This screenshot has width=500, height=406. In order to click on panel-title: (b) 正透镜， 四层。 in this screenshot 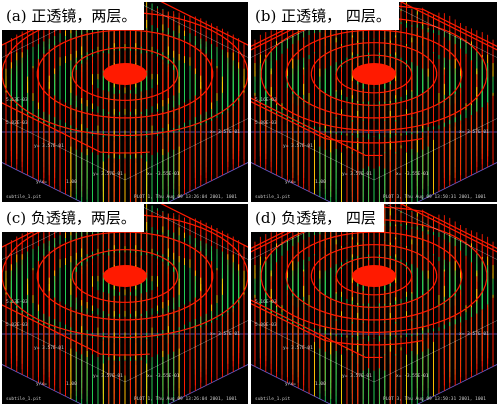, I will do `click(325, 16)`.